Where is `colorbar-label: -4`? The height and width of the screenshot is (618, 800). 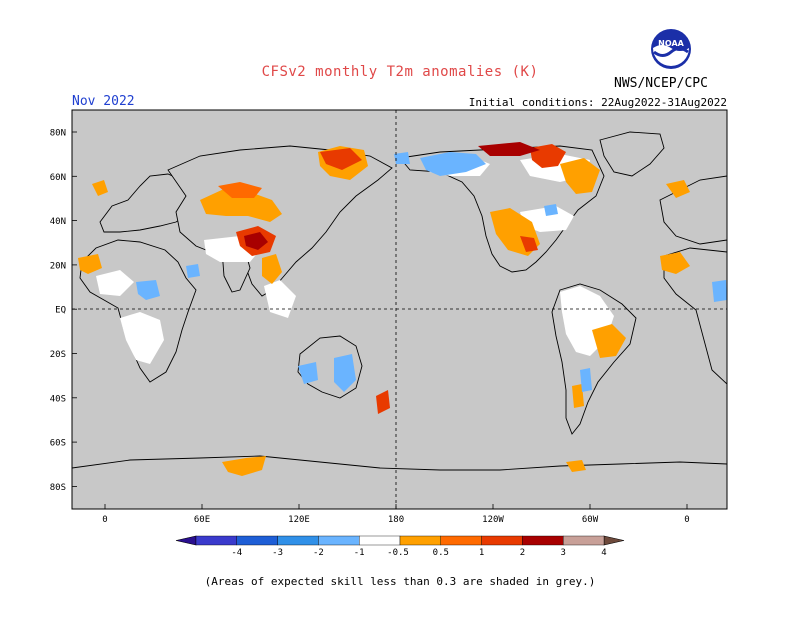 colorbar-label: -4 is located at coordinates (236, 553).